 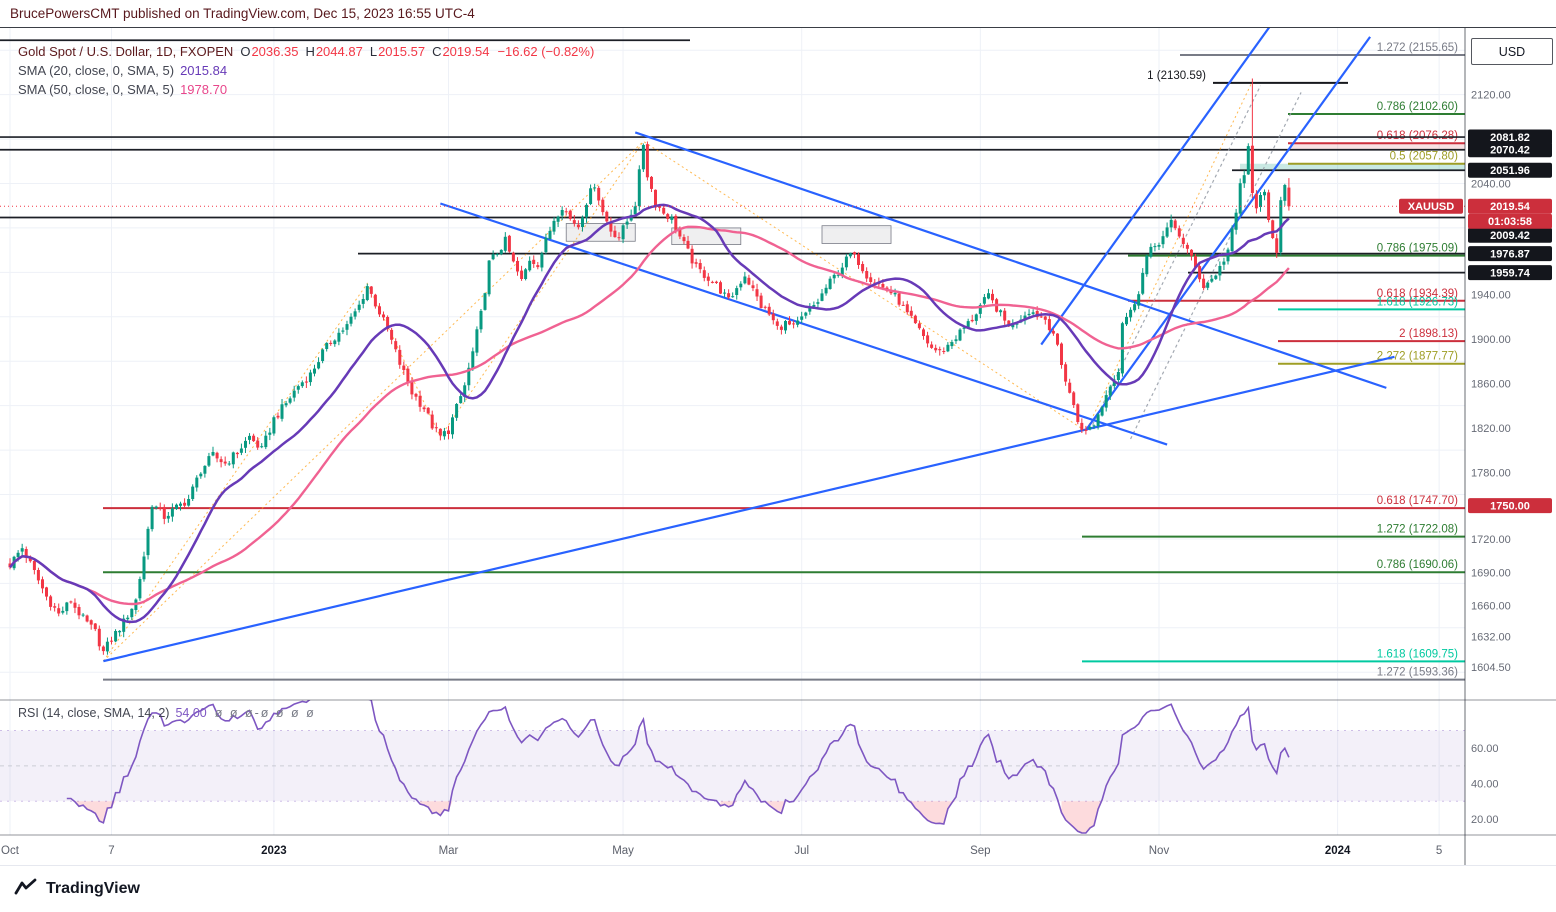 What do you see at coordinates (1491, 638) in the screenshot?
I see `price-axis-tick: 1632.00` at bounding box center [1491, 638].